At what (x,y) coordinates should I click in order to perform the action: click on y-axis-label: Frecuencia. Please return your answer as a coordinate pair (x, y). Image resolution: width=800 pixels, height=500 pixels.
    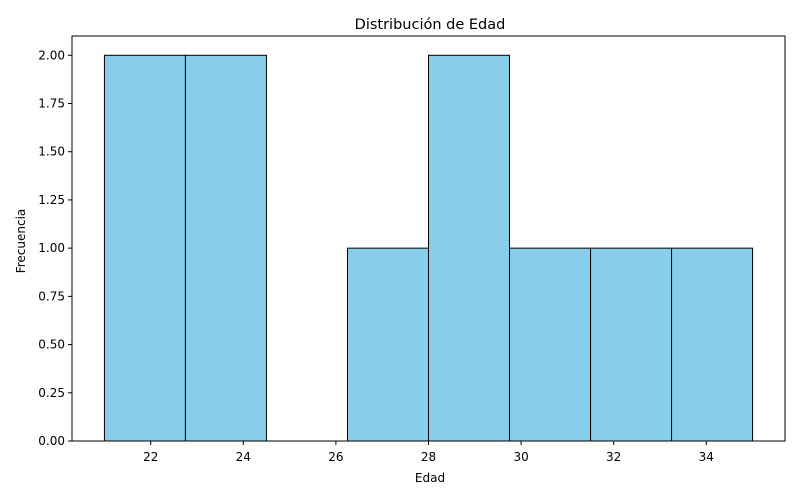
    Looking at the image, I should click on (21, 241).